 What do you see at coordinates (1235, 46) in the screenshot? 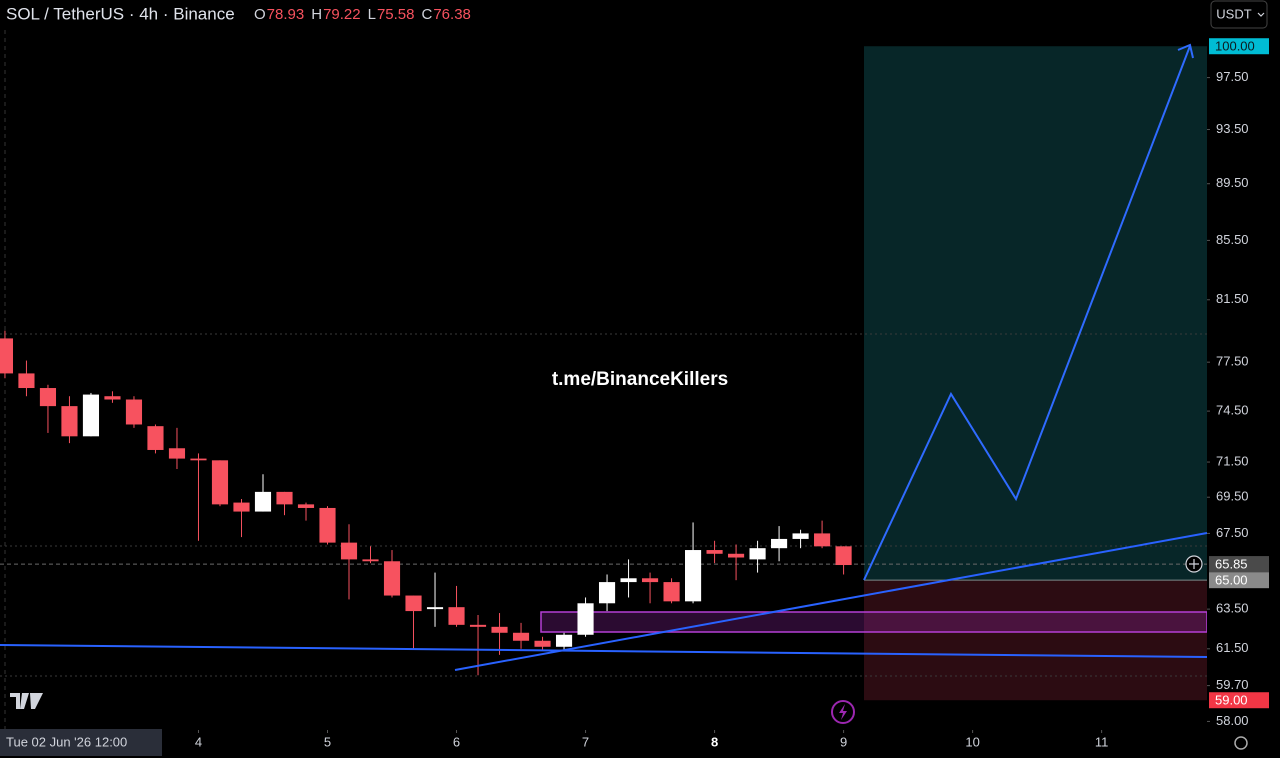
I see `price-label: 100.00` at bounding box center [1235, 46].